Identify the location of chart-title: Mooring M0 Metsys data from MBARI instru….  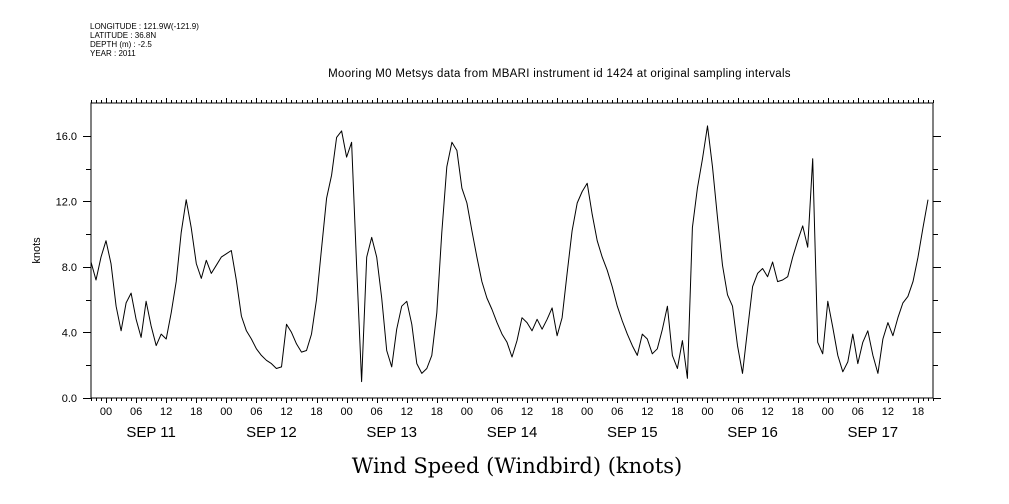
(559, 74).